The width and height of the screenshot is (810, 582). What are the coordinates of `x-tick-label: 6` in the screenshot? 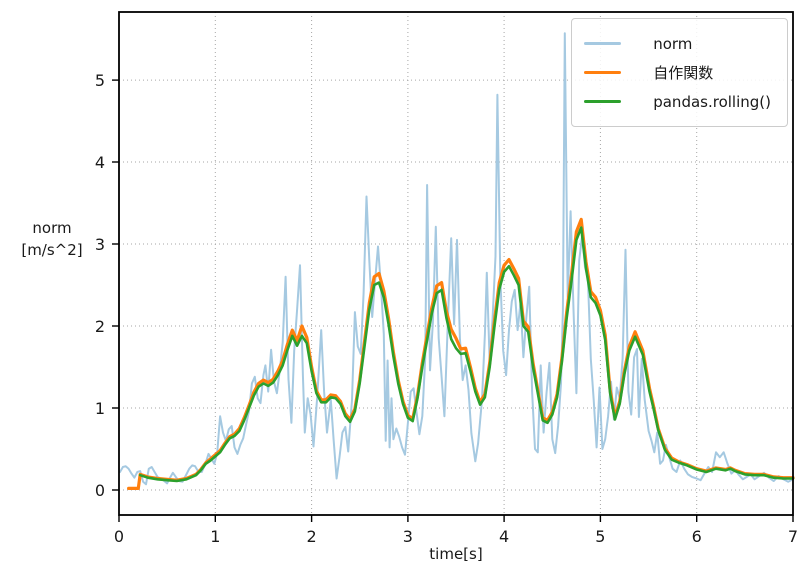 It's located at (697, 536).